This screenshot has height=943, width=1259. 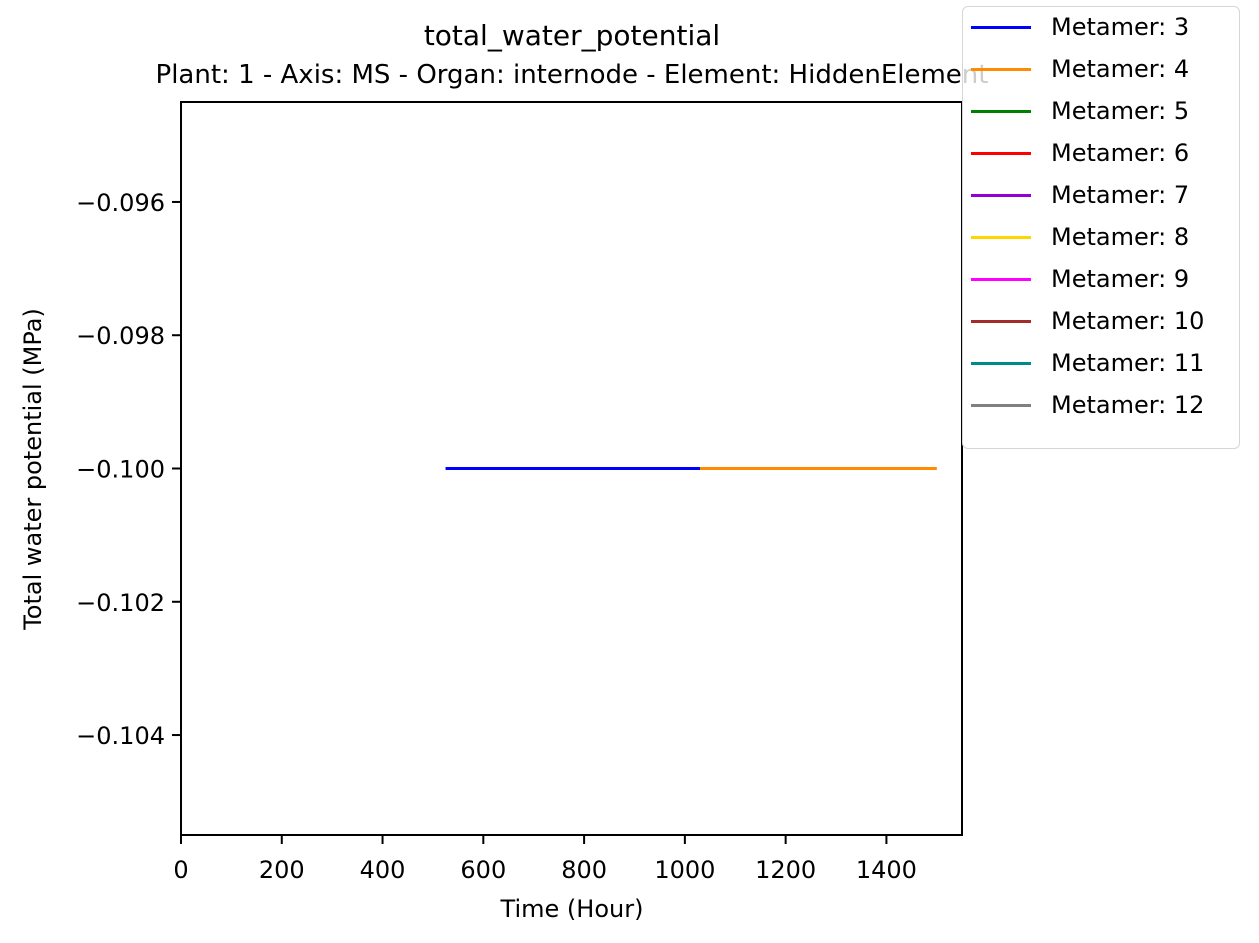 What do you see at coordinates (1120, 237) in the screenshot?
I see `legend-label: Metamer: 8` at bounding box center [1120, 237].